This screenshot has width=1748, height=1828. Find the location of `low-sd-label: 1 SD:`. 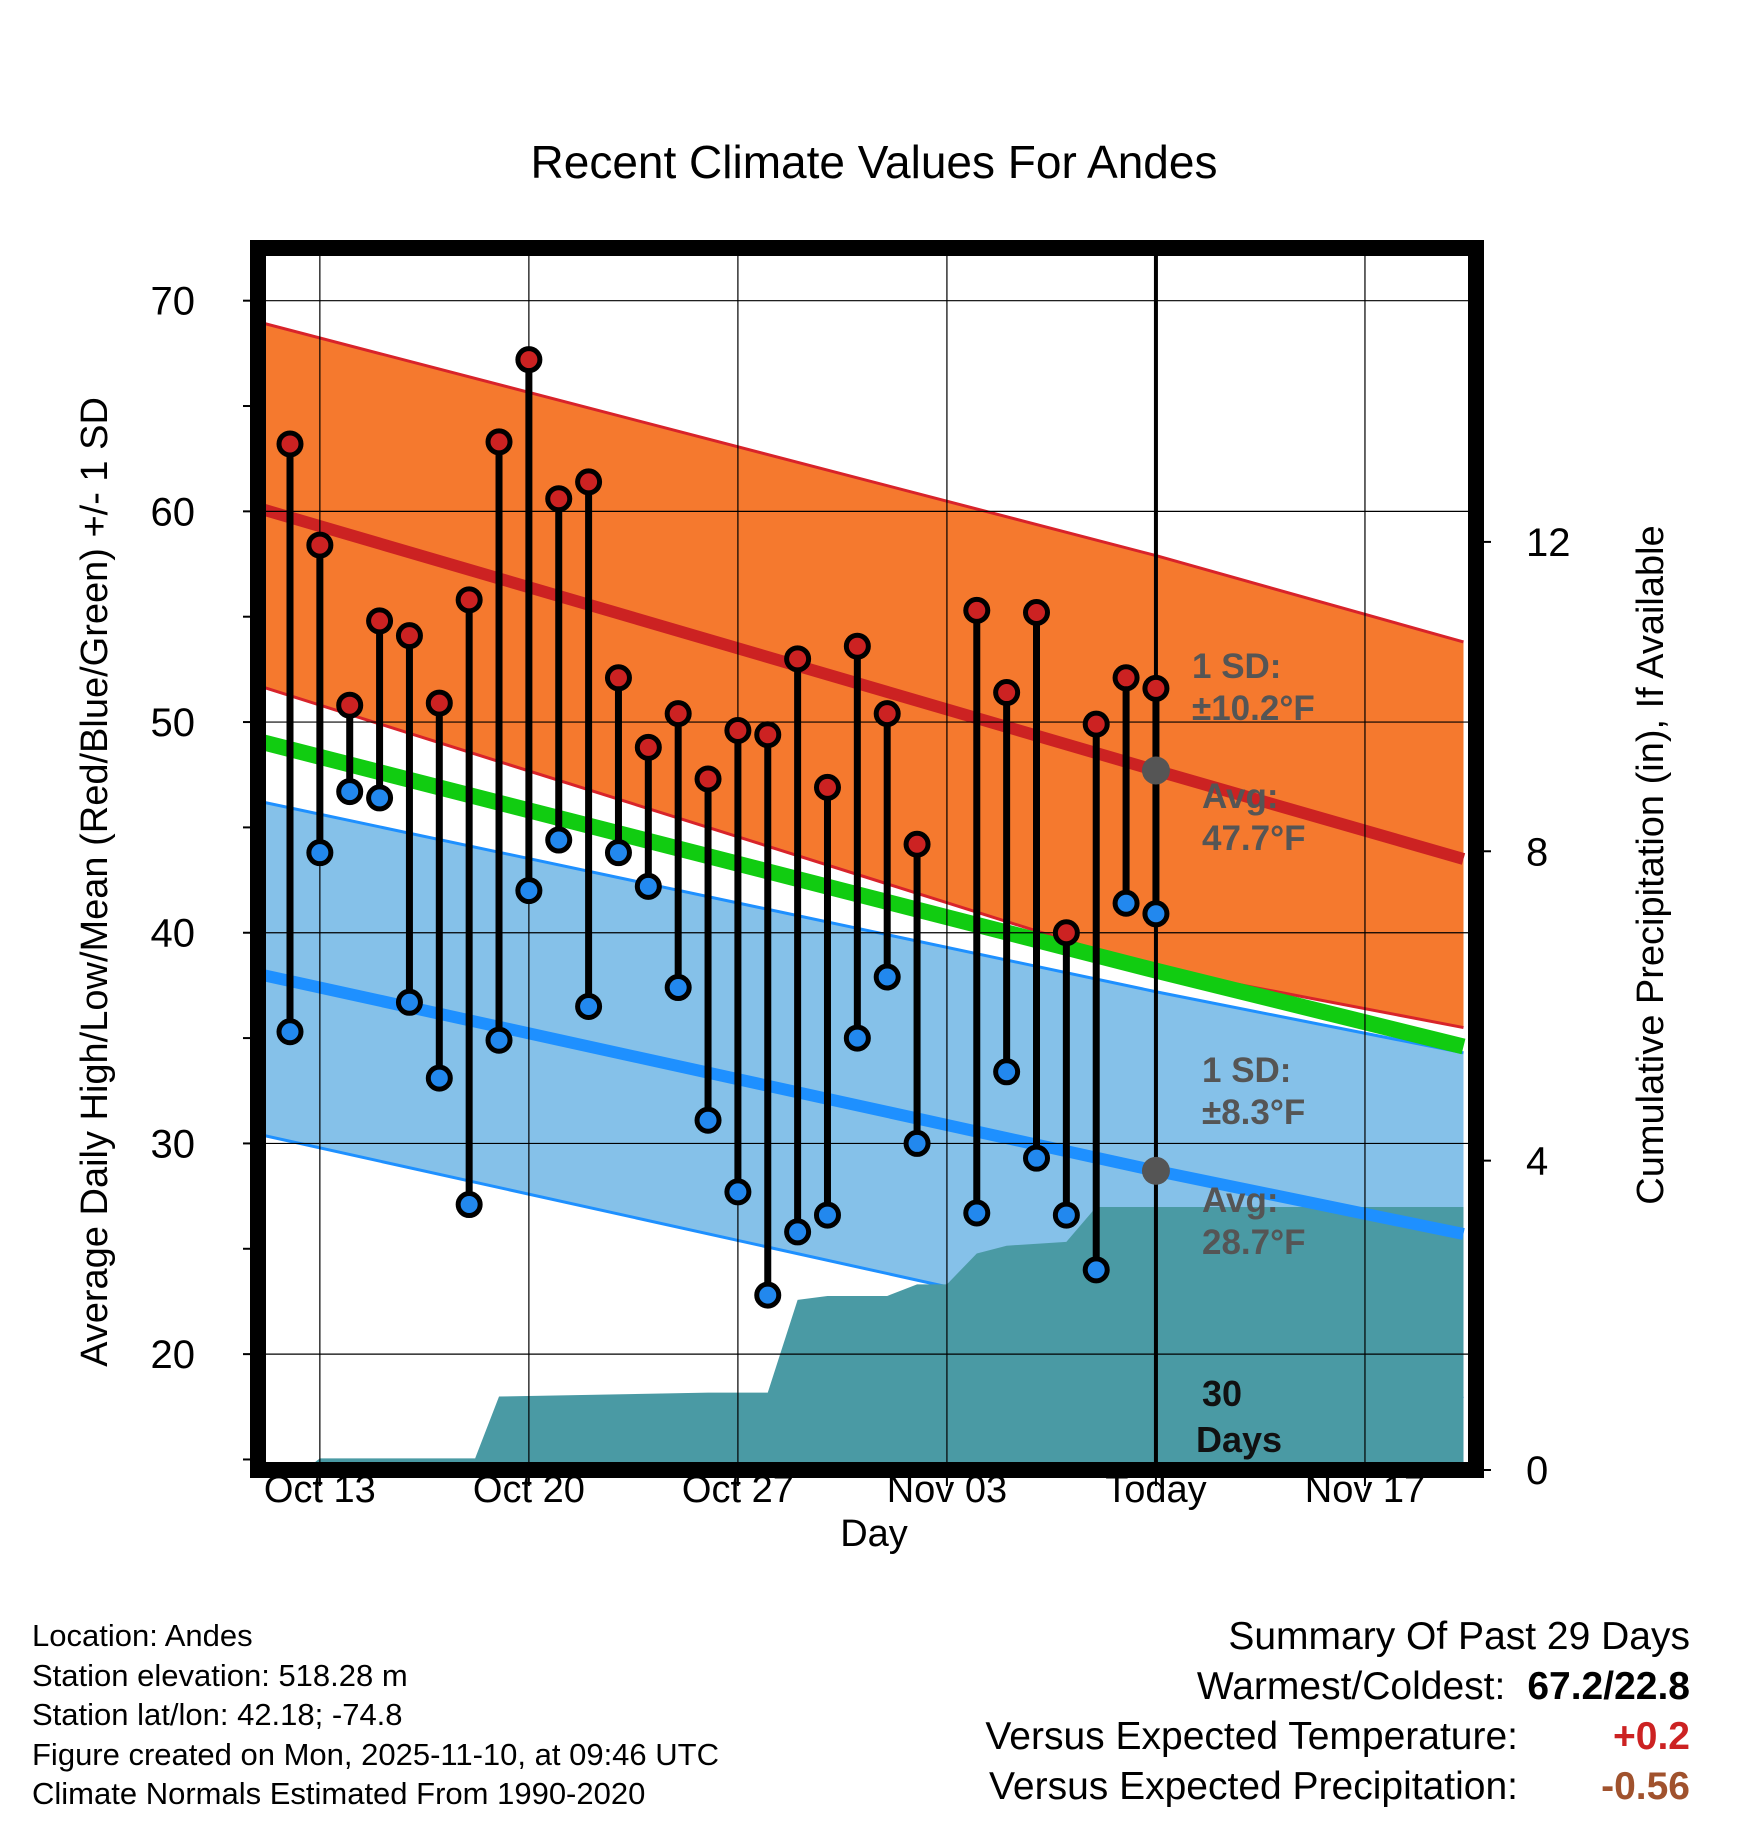

low-sd-label: 1 SD: is located at coordinates (1246, 1070).